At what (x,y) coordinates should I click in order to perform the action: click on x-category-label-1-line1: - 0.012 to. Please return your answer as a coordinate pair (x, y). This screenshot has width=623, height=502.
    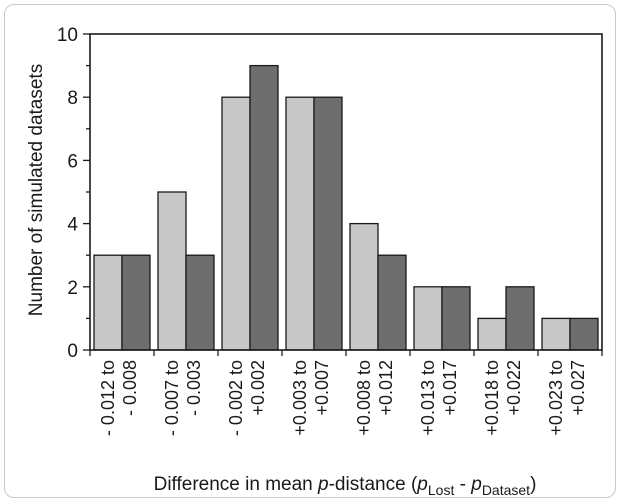
    Looking at the image, I should click on (108, 398).